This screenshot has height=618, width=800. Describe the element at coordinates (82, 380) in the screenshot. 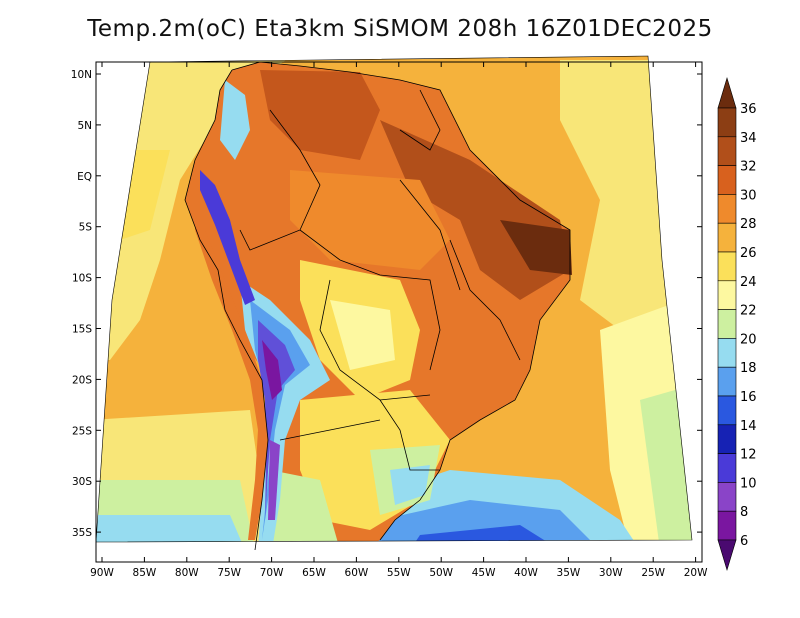

I see `lat-tick-label: 20S` at that location.